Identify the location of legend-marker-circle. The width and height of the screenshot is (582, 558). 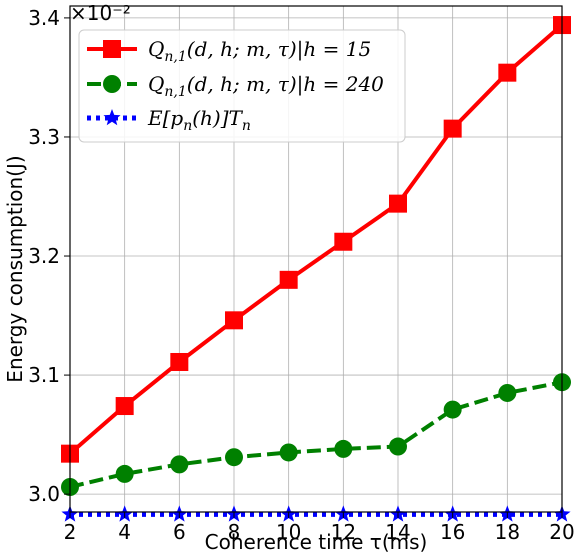
(112, 84).